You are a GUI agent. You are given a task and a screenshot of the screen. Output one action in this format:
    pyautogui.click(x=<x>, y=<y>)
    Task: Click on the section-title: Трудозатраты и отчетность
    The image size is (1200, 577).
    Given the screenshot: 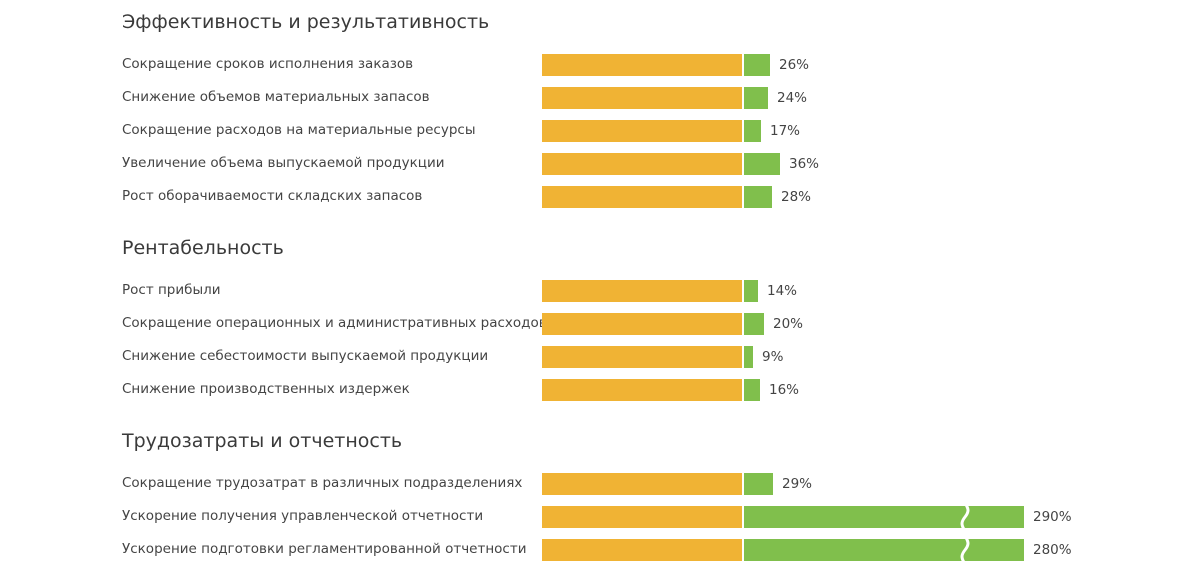 What is the action you would take?
    pyautogui.click(x=262, y=441)
    